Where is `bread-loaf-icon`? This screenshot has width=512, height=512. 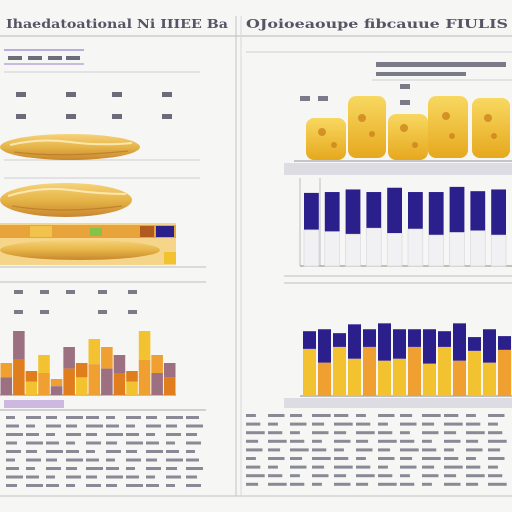
bread-loaf-icon is located at coordinates (70, 147).